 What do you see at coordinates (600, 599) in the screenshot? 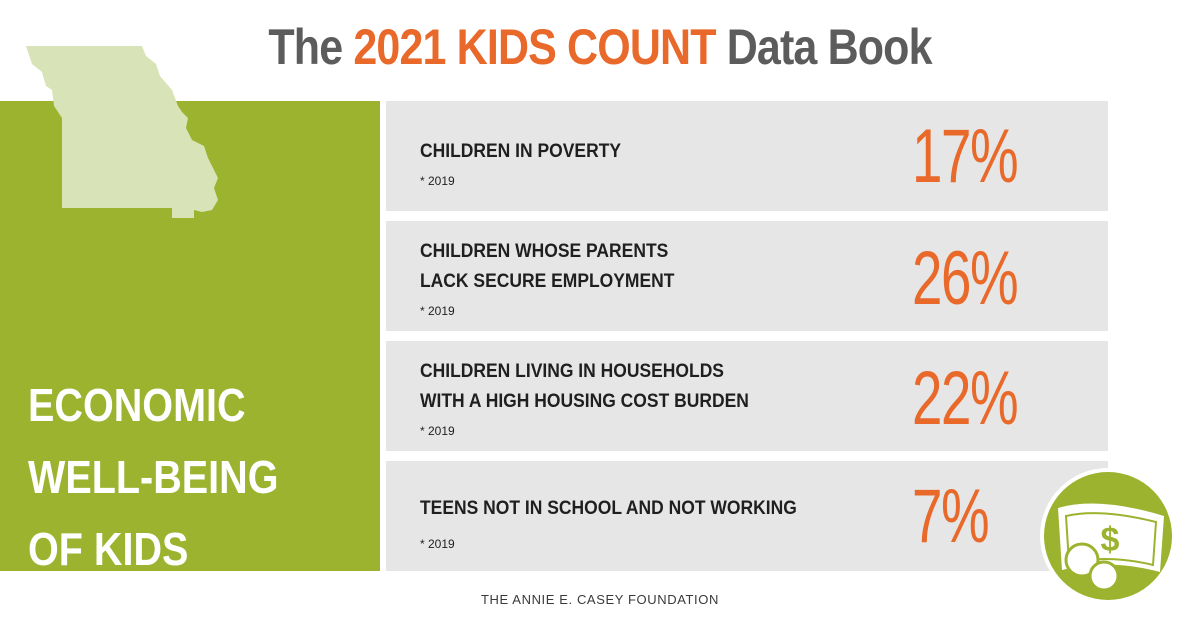
I see `footer-org: THE ANNIE E. CASEY FOUNDATION` at bounding box center [600, 599].